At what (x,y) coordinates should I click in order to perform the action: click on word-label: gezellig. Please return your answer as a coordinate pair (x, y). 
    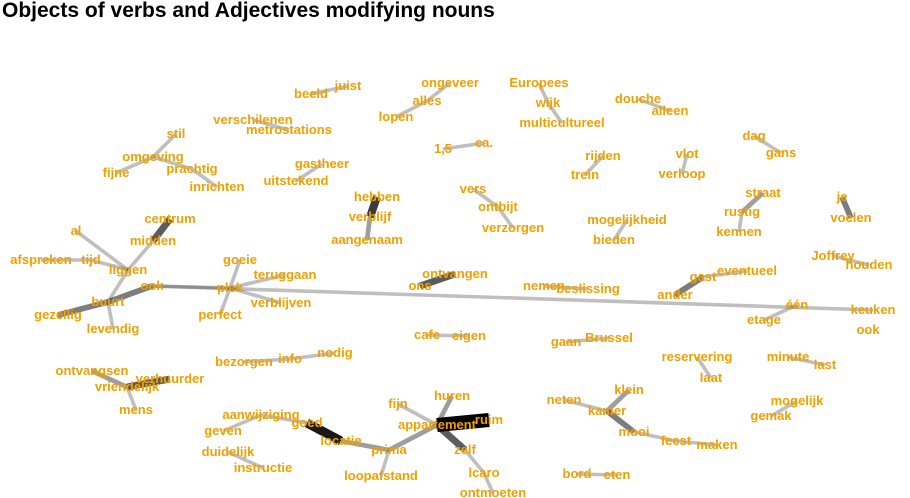
    Looking at the image, I should click on (58, 314).